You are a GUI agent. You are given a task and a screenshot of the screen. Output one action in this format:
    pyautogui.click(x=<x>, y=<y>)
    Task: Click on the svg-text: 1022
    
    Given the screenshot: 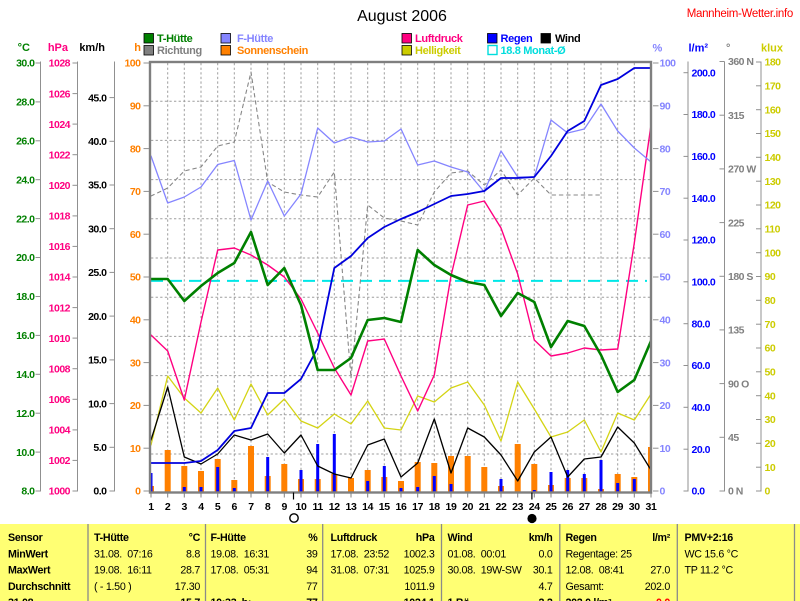 What is the action you would take?
    pyautogui.click(x=60, y=155)
    